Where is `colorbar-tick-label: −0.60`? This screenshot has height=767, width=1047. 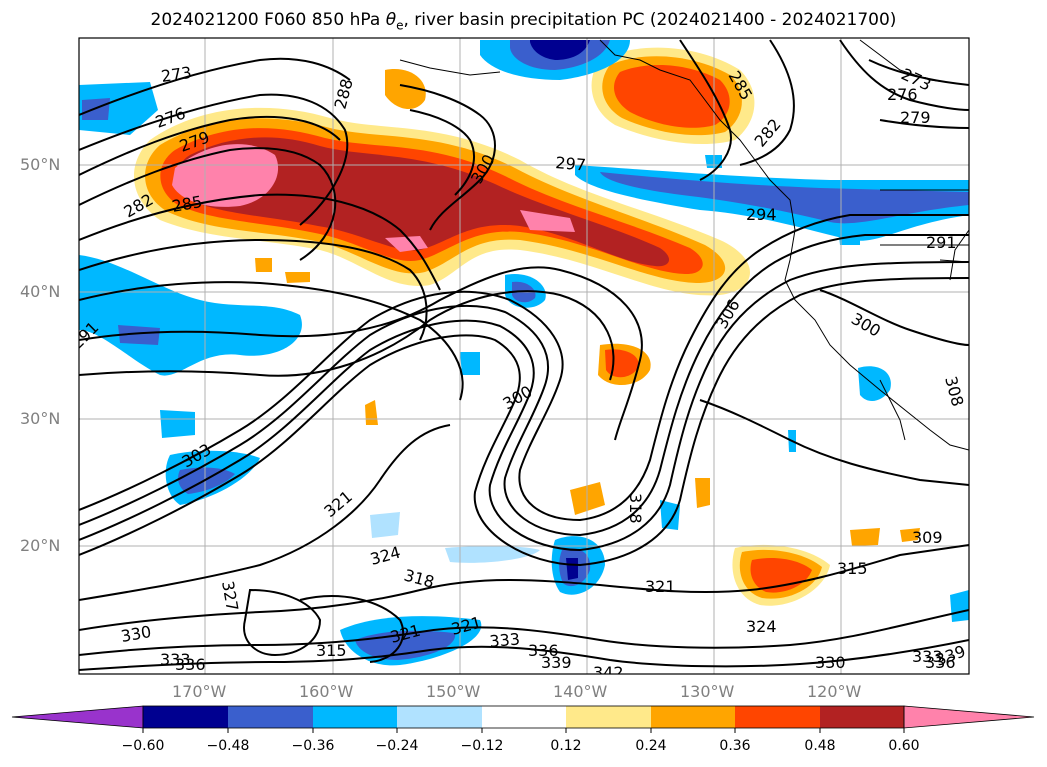
colorbar-tick-label: −0.60 is located at coordinates (143, 746).